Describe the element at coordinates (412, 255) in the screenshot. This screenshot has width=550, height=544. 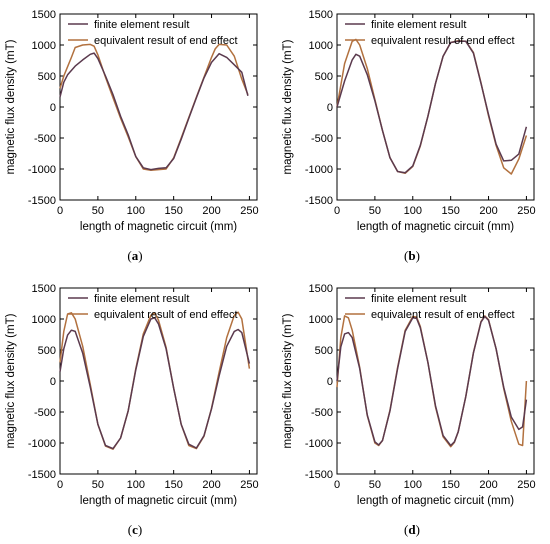
I see `panel-caption: (b)` at that location.